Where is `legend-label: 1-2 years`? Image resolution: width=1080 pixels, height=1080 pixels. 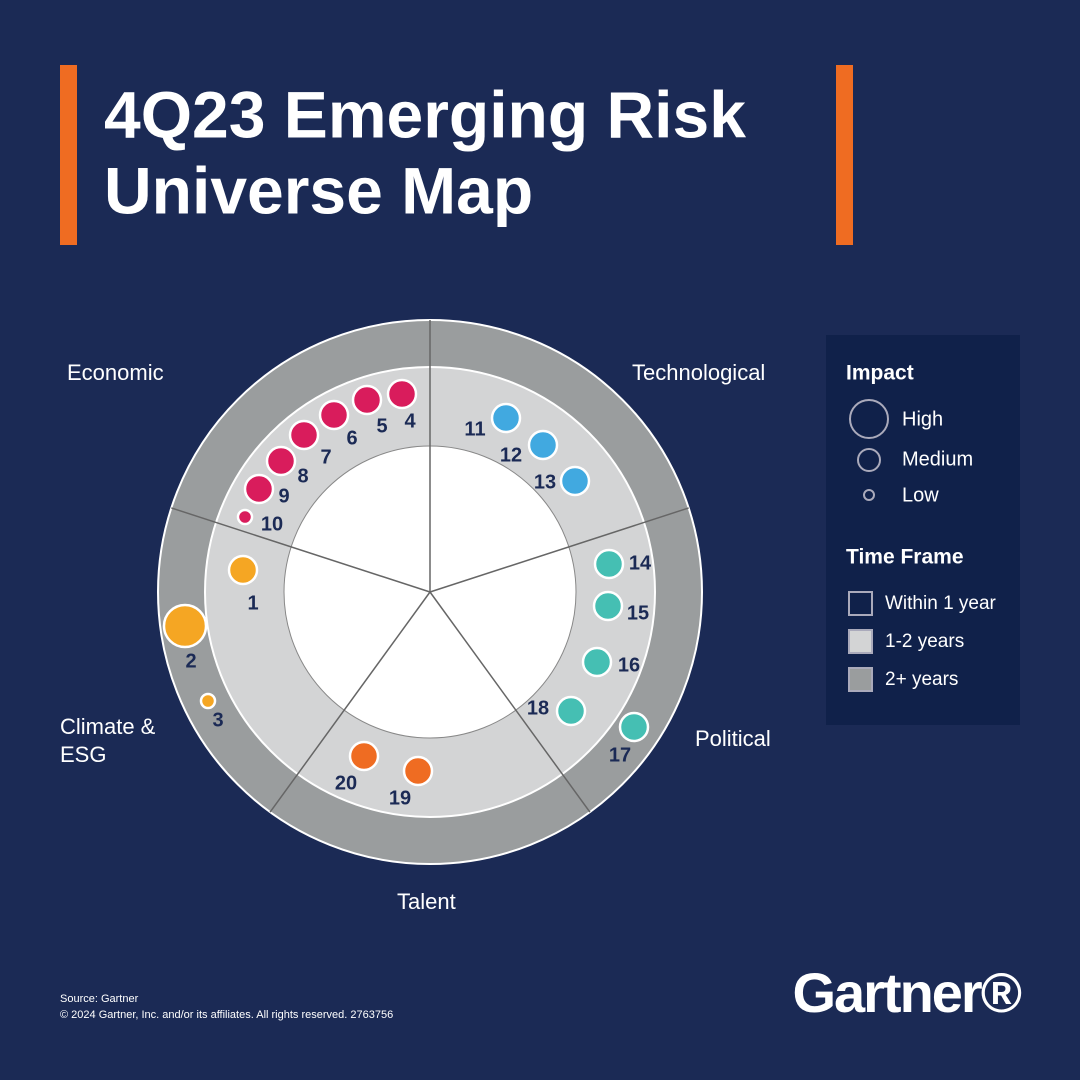
legend-label: 1-2 years is located at coordinates (924, 641).